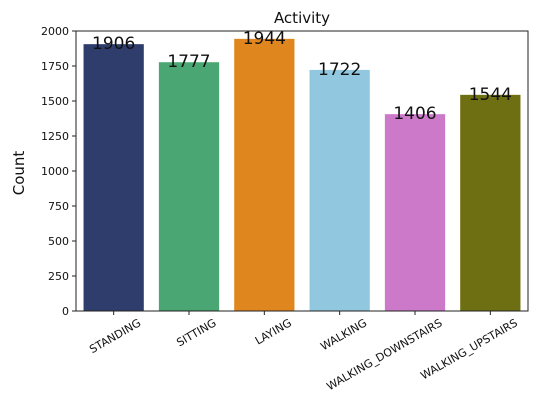 This screenshot has width=550, height=414. Describe the element at coordinates (414, 114) in the screenshot. I see `data-label-walking-downstairs: 1406` at that location.